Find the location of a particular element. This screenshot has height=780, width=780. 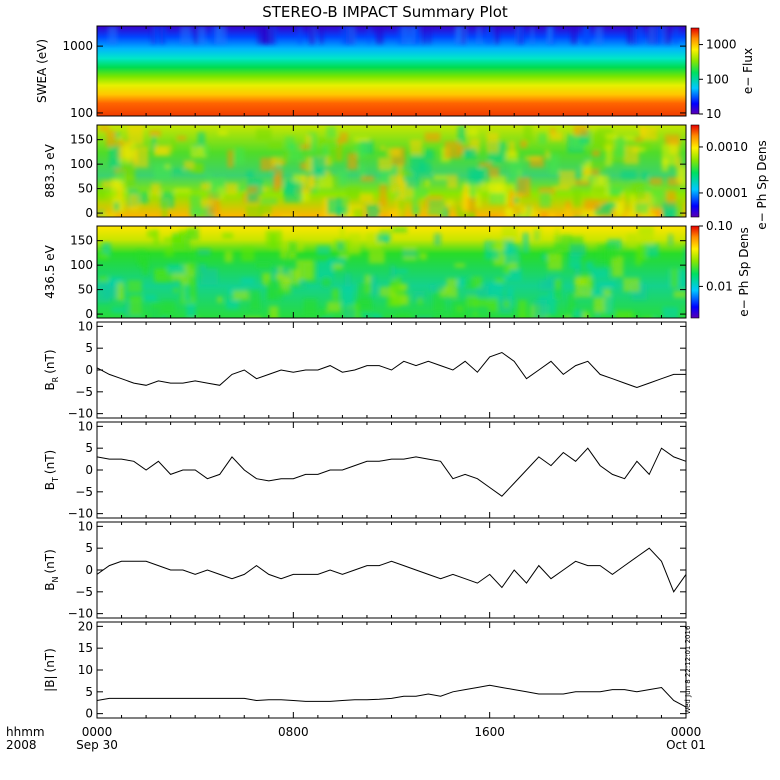

date-tick-label: Sep 30 is located at coordinates (97, 745).